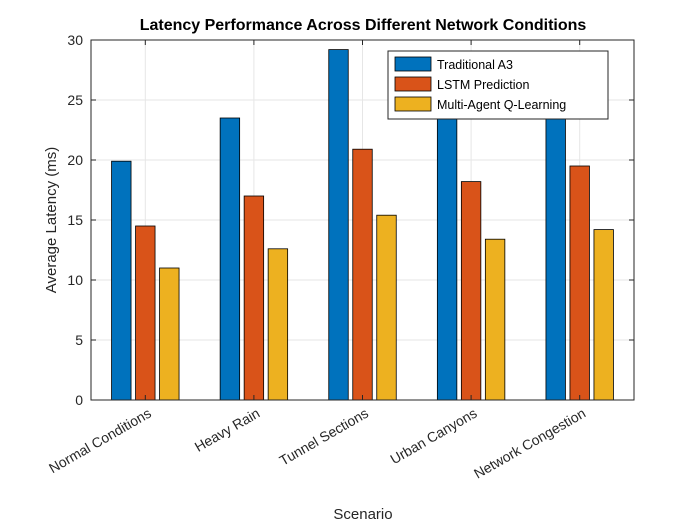 The width and height of the screenshot is (700, 530). I want to click on y-tick-label: 15, so click(75, 220).